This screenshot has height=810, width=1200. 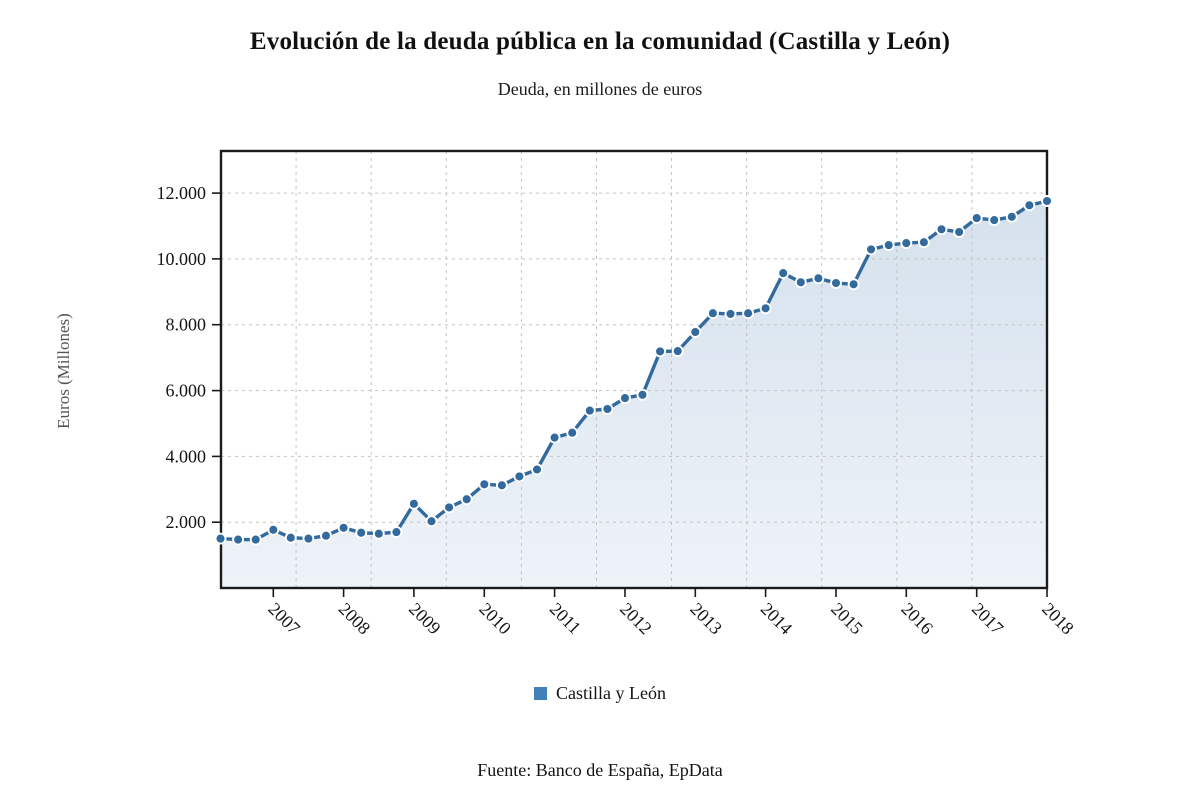 What do you see at coordinates (976, 218) in the screenshot?
I see `data-point: 2017 T1: 11240` at bounding box center [976, 218].